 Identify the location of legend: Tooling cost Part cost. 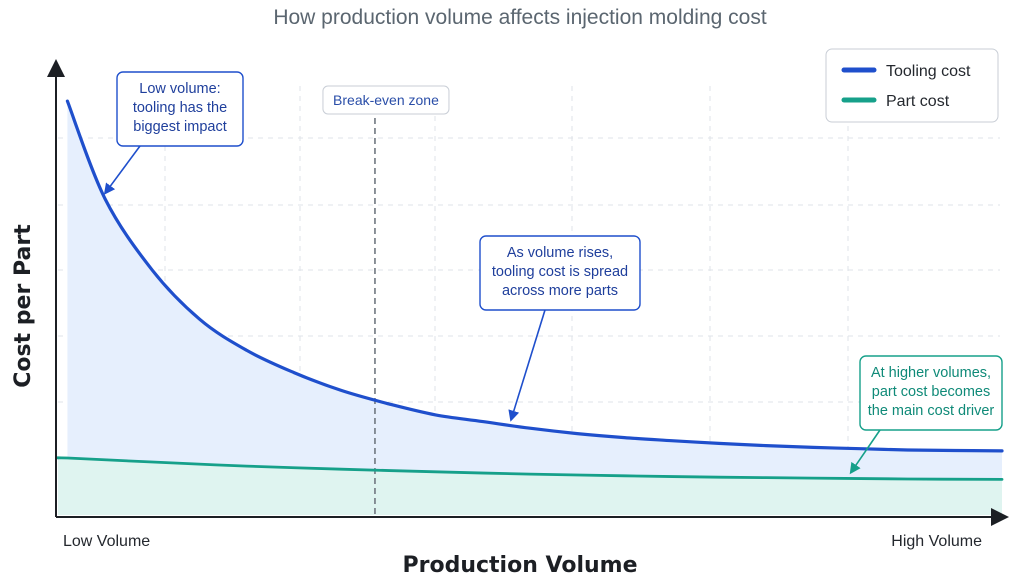
(912, 85).